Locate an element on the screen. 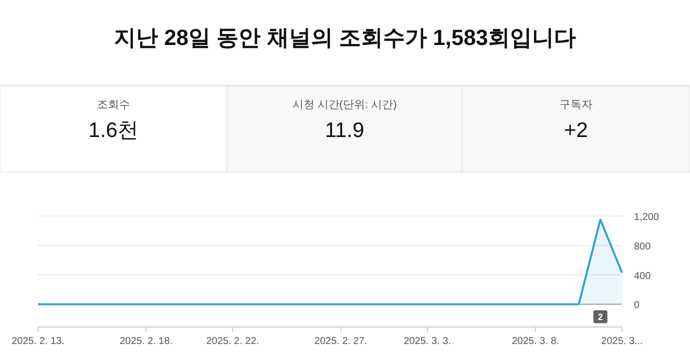  x-tick-label: 2025. 2. 18. is located at coordinates (146, 341).